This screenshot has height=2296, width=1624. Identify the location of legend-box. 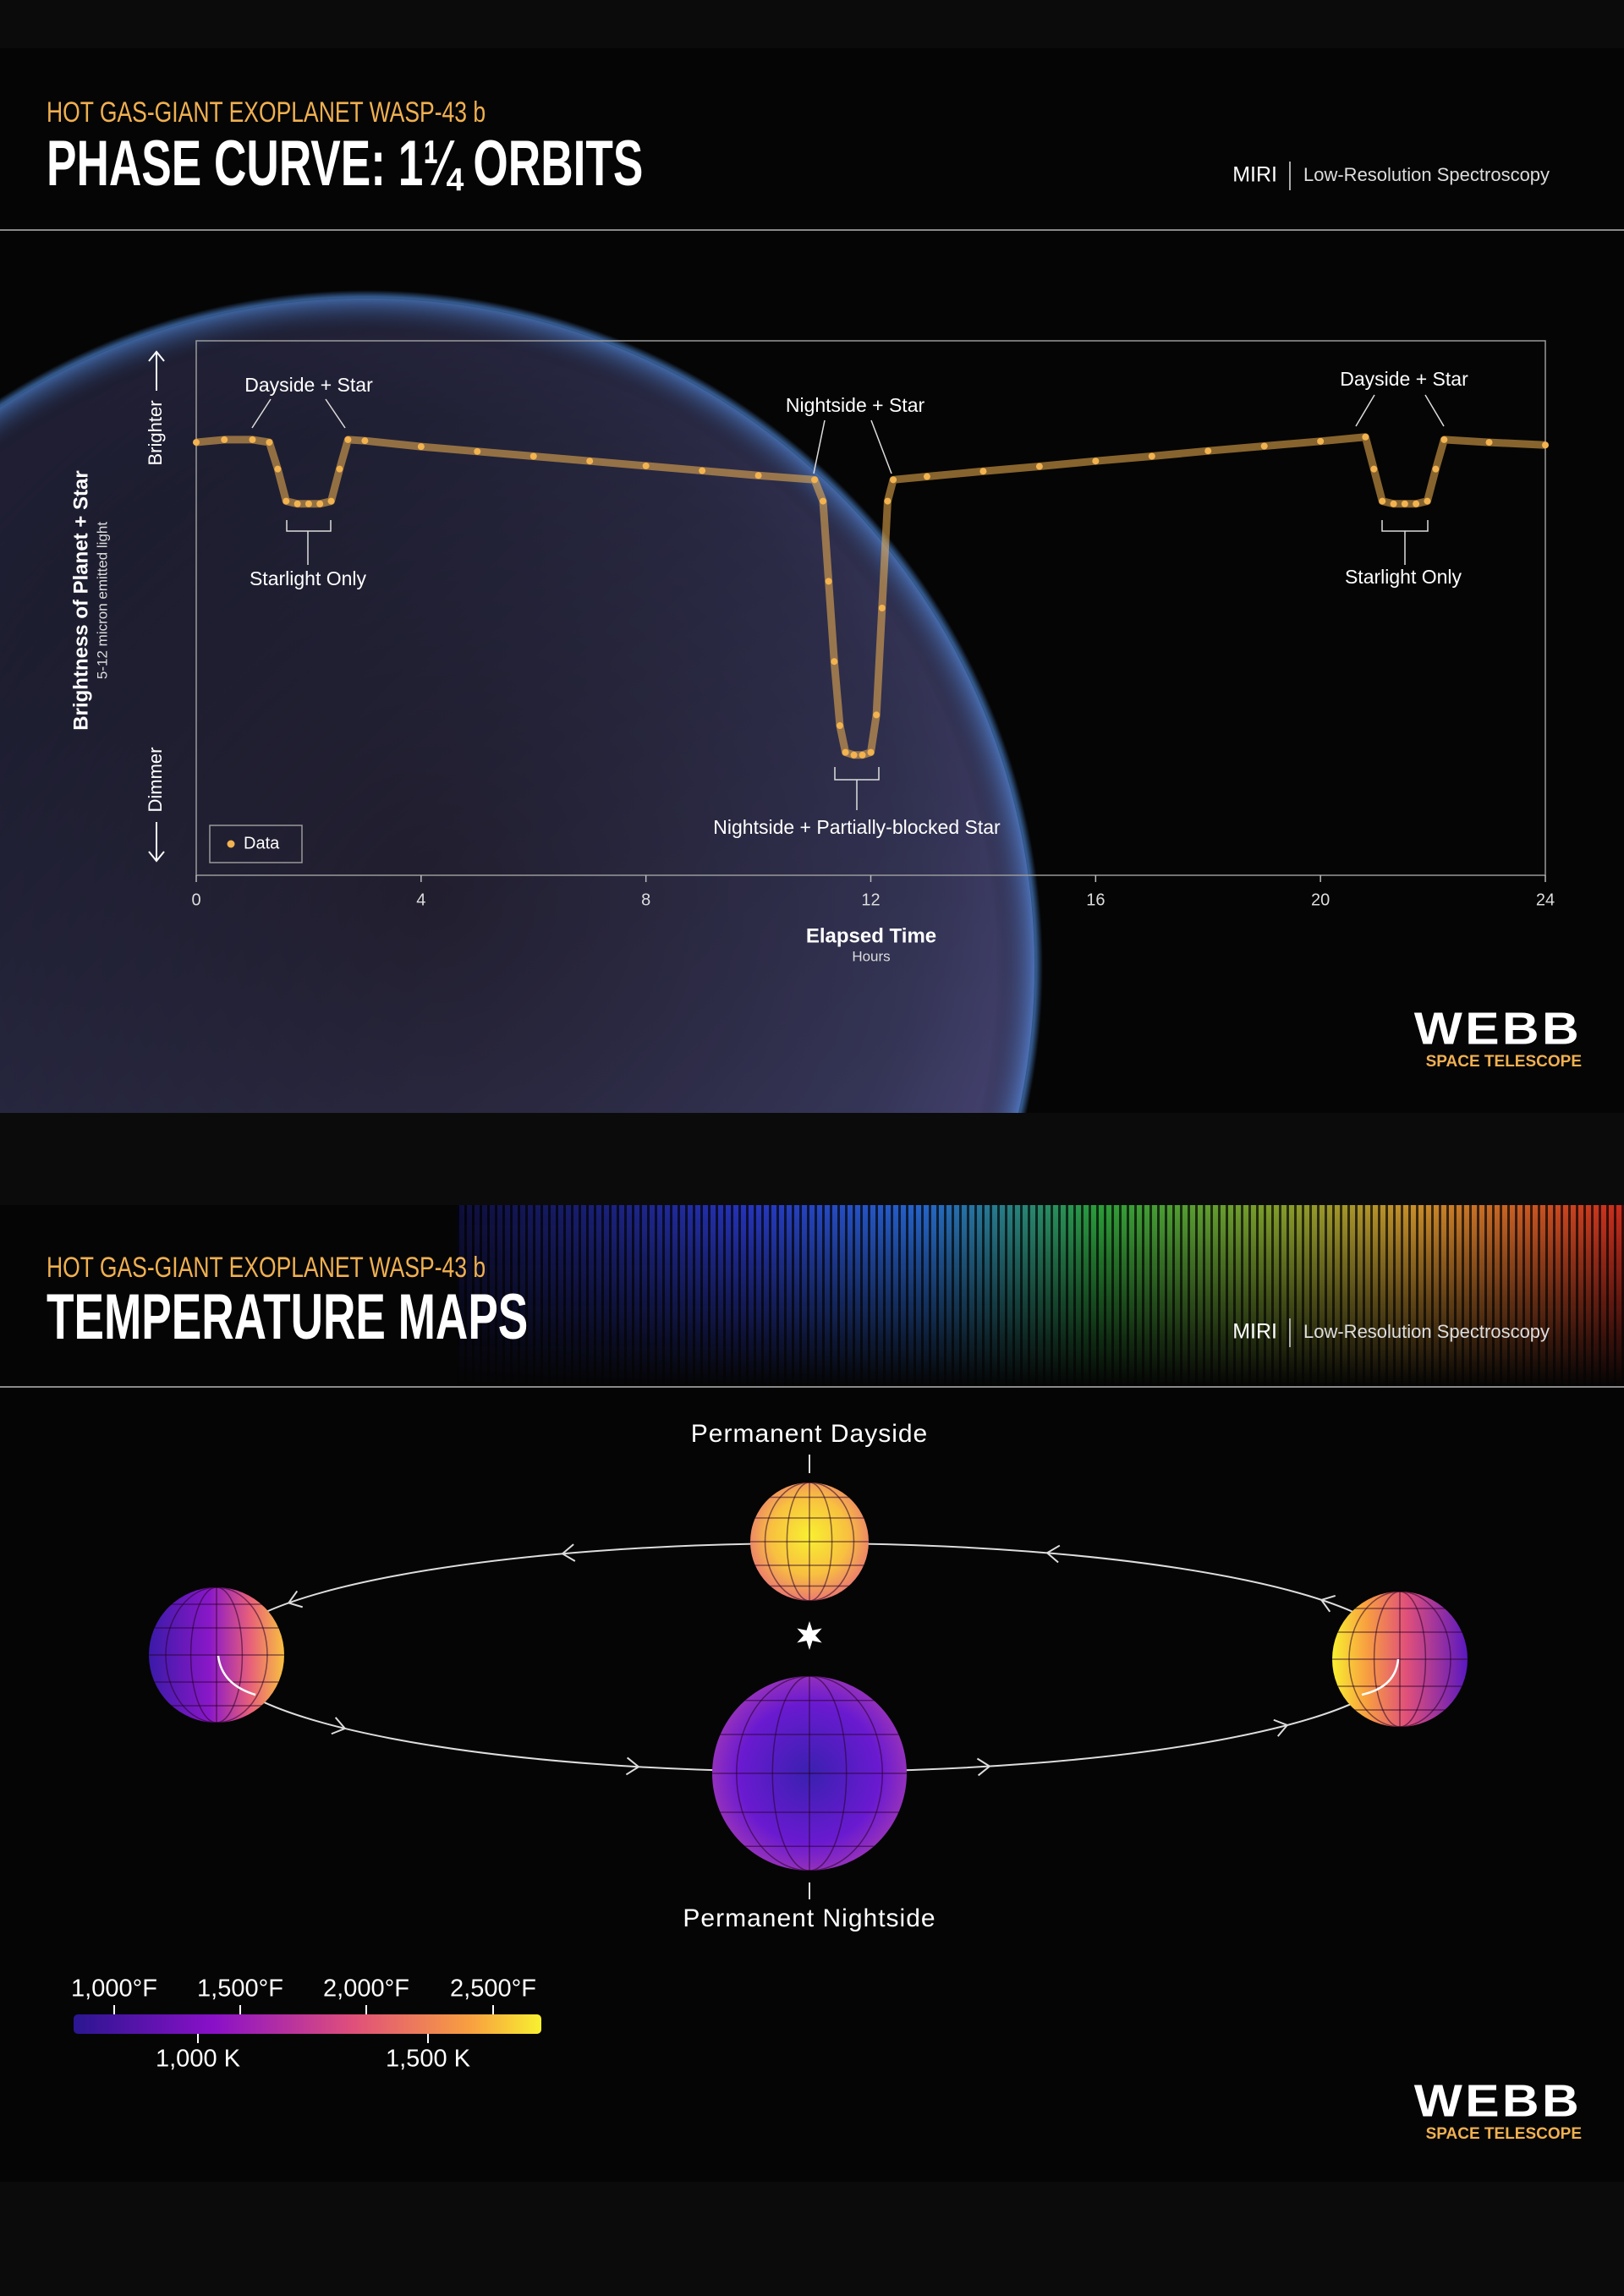
(256, 844).